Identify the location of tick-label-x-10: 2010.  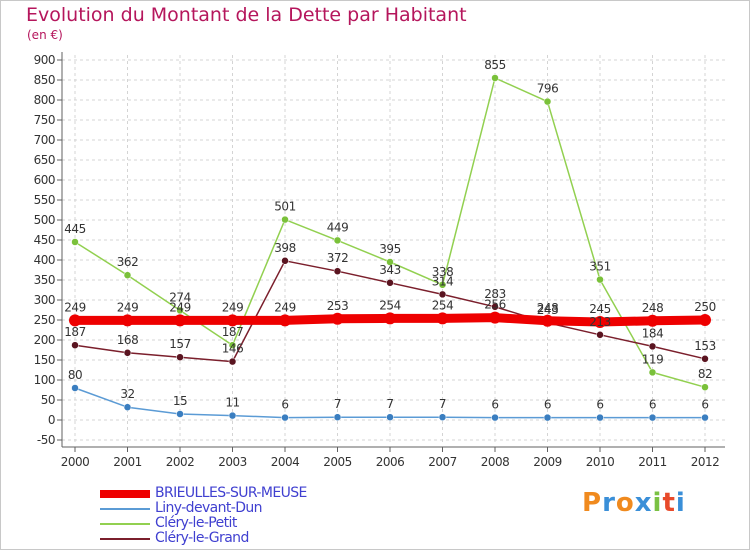
(600, 462).